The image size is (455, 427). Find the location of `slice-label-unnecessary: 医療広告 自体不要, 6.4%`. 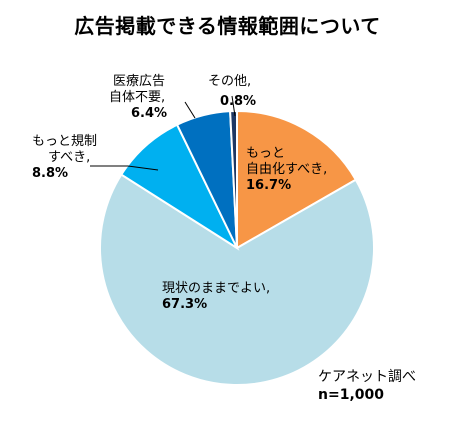

slice-label-unnecessary: 医療広告 自体不要, 6.4% is located at coordinates (138, 98).